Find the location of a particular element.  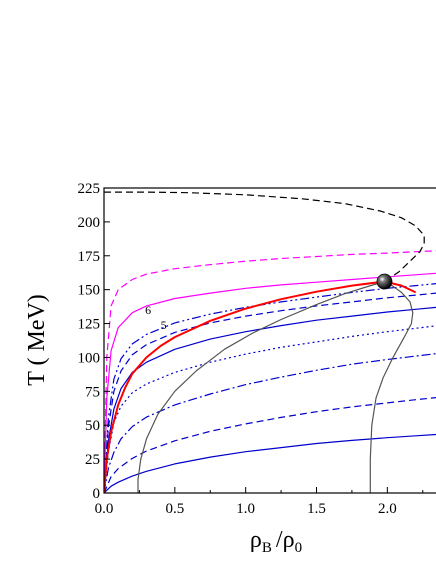

y-tick-label: 100 is located at coordinates (89, 358).